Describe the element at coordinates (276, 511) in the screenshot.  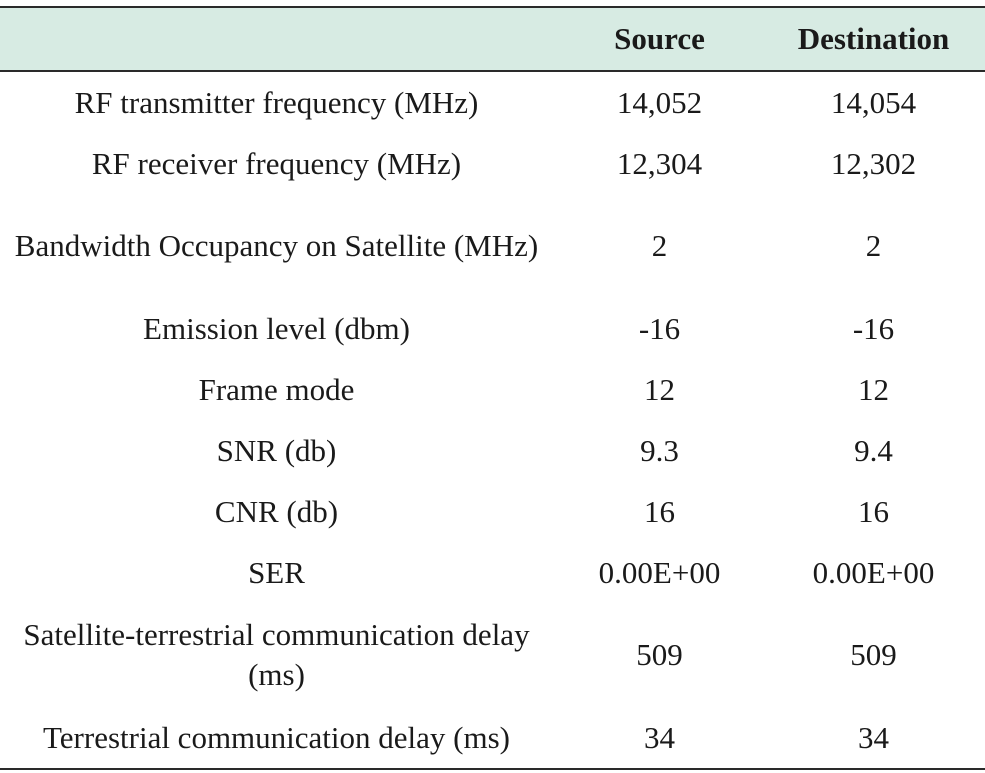
I see `row-label: CNR (db)` at that location.